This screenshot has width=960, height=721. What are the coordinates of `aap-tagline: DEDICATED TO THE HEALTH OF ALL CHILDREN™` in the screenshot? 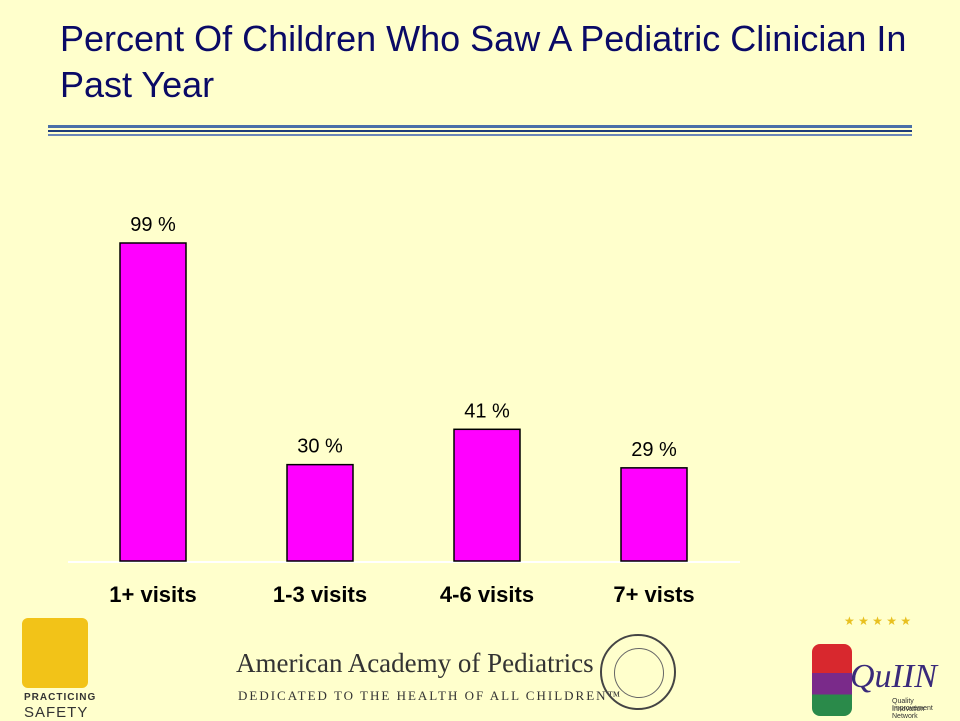 It's located at (430, 695).